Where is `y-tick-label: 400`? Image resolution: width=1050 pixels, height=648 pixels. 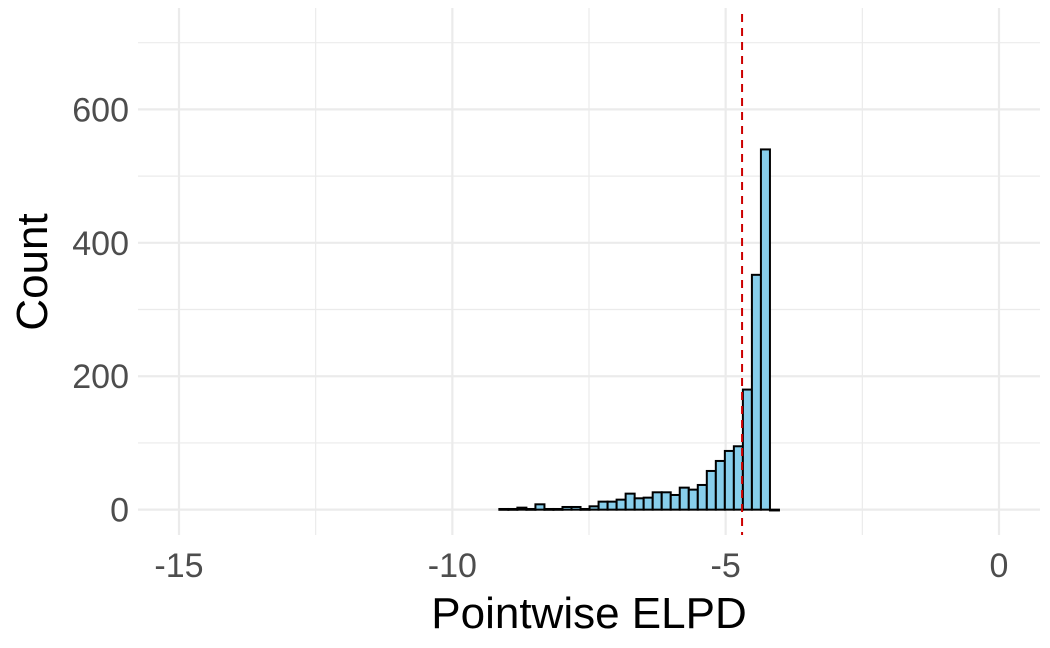 y-tick-label: 400 is located at coordinates (100, 244).